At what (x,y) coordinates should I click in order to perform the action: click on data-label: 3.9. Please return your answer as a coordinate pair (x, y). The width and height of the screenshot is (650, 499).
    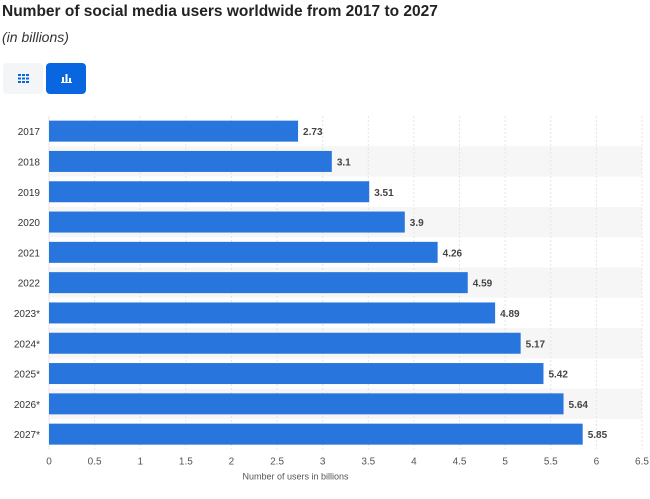
    Looking at the image, I should click on (417, 223).